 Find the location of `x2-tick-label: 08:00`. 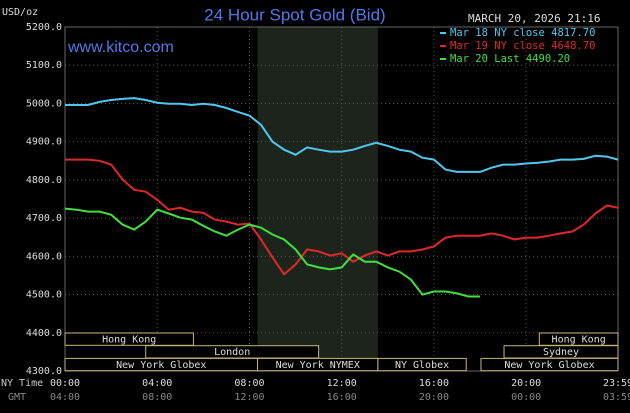

x2-tick-label: 08:00 is located at coordinates (157, 397).